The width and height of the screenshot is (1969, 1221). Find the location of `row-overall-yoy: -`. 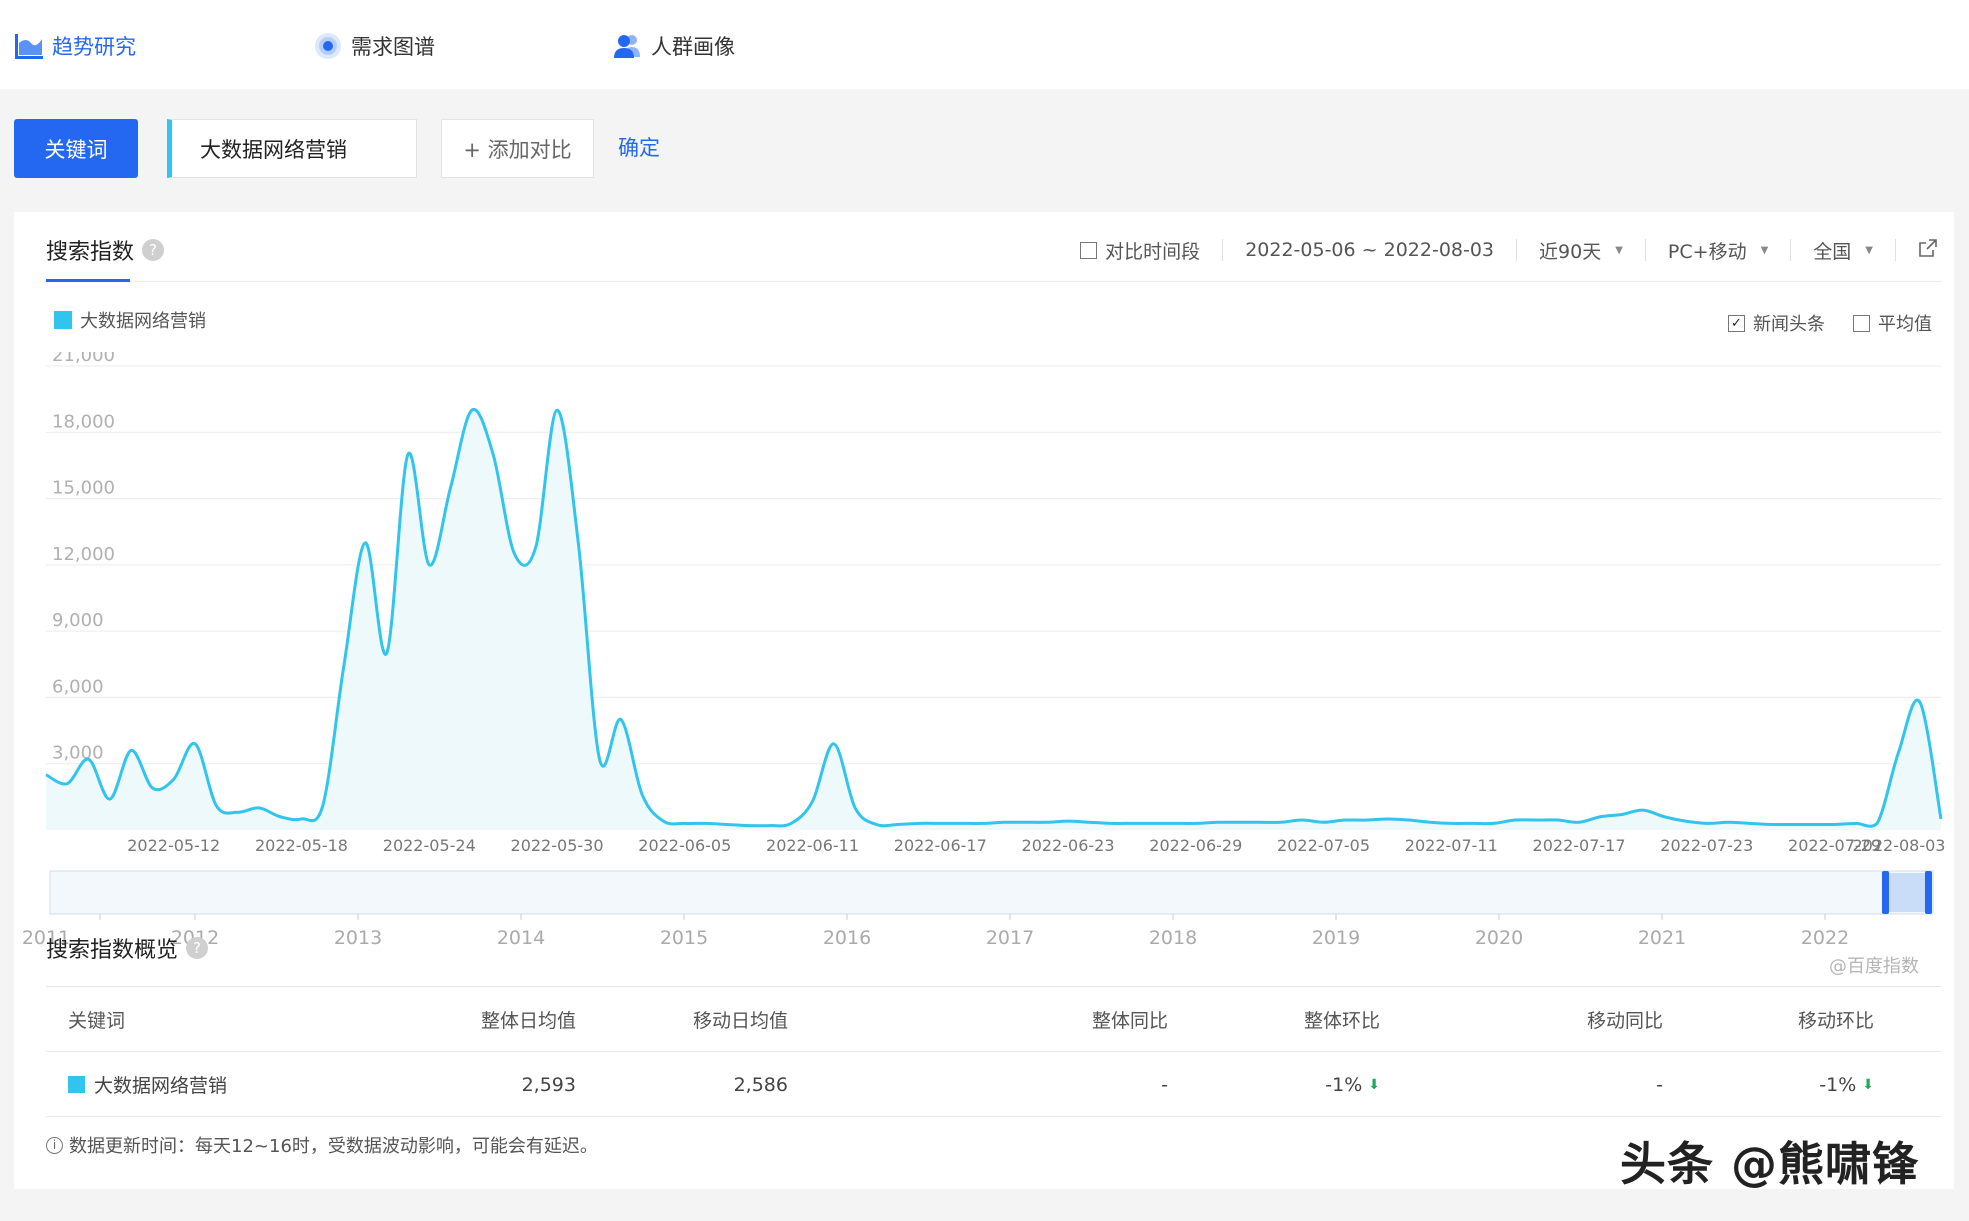

row-overall-yoy: - is located at coordinates (1164, 1084).